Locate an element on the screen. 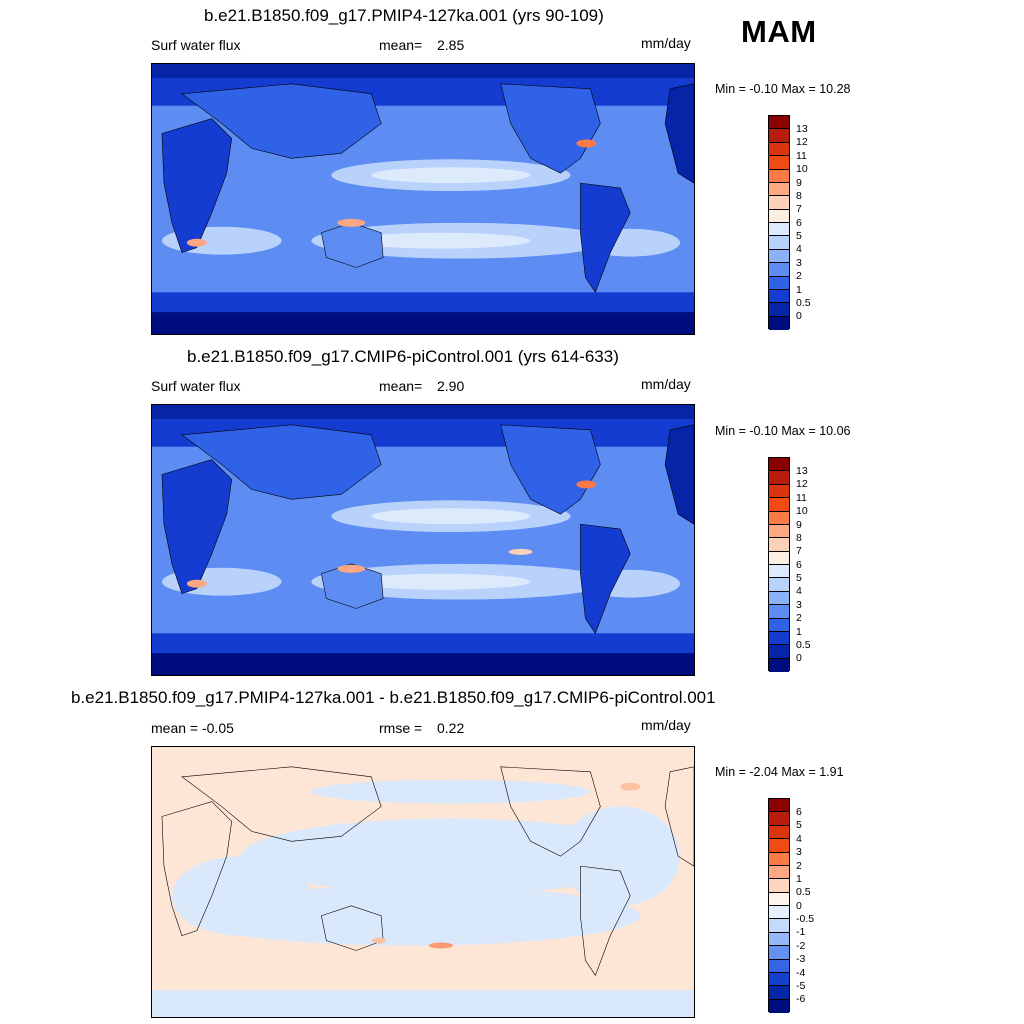  colorbar-tick: 7 is located at coordinates (799, 551).